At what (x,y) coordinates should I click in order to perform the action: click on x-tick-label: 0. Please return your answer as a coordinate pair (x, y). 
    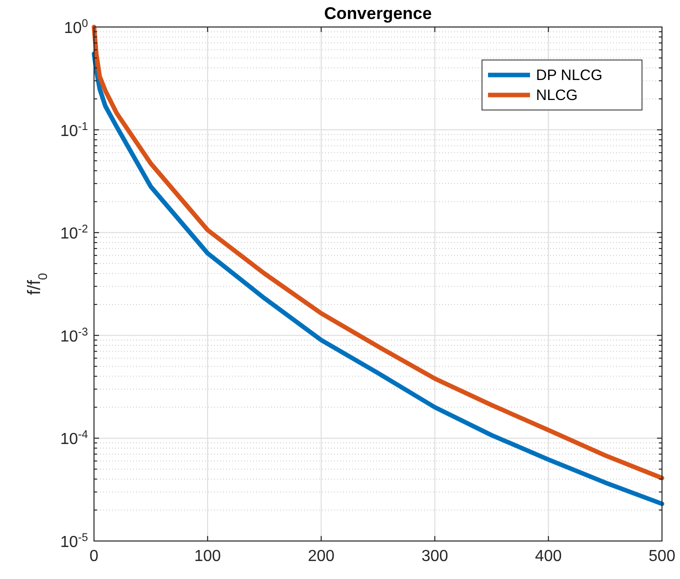
    Looking at the image, I should click on (94, 556).